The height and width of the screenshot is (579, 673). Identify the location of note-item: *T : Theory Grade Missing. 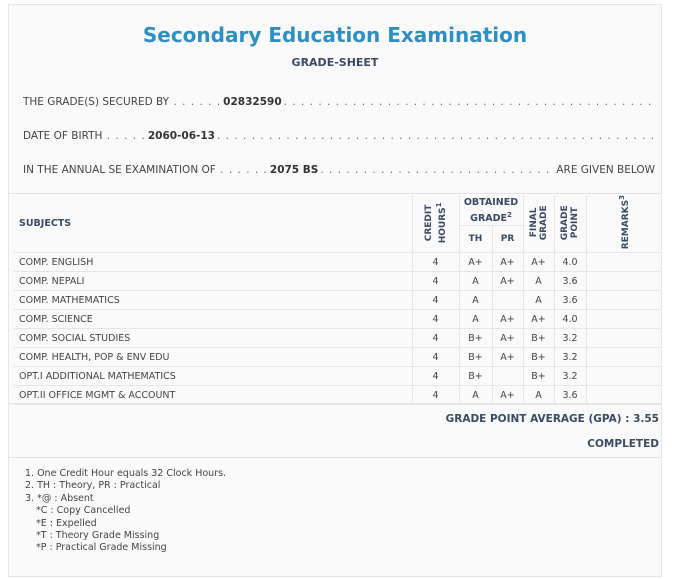
(98, 536).